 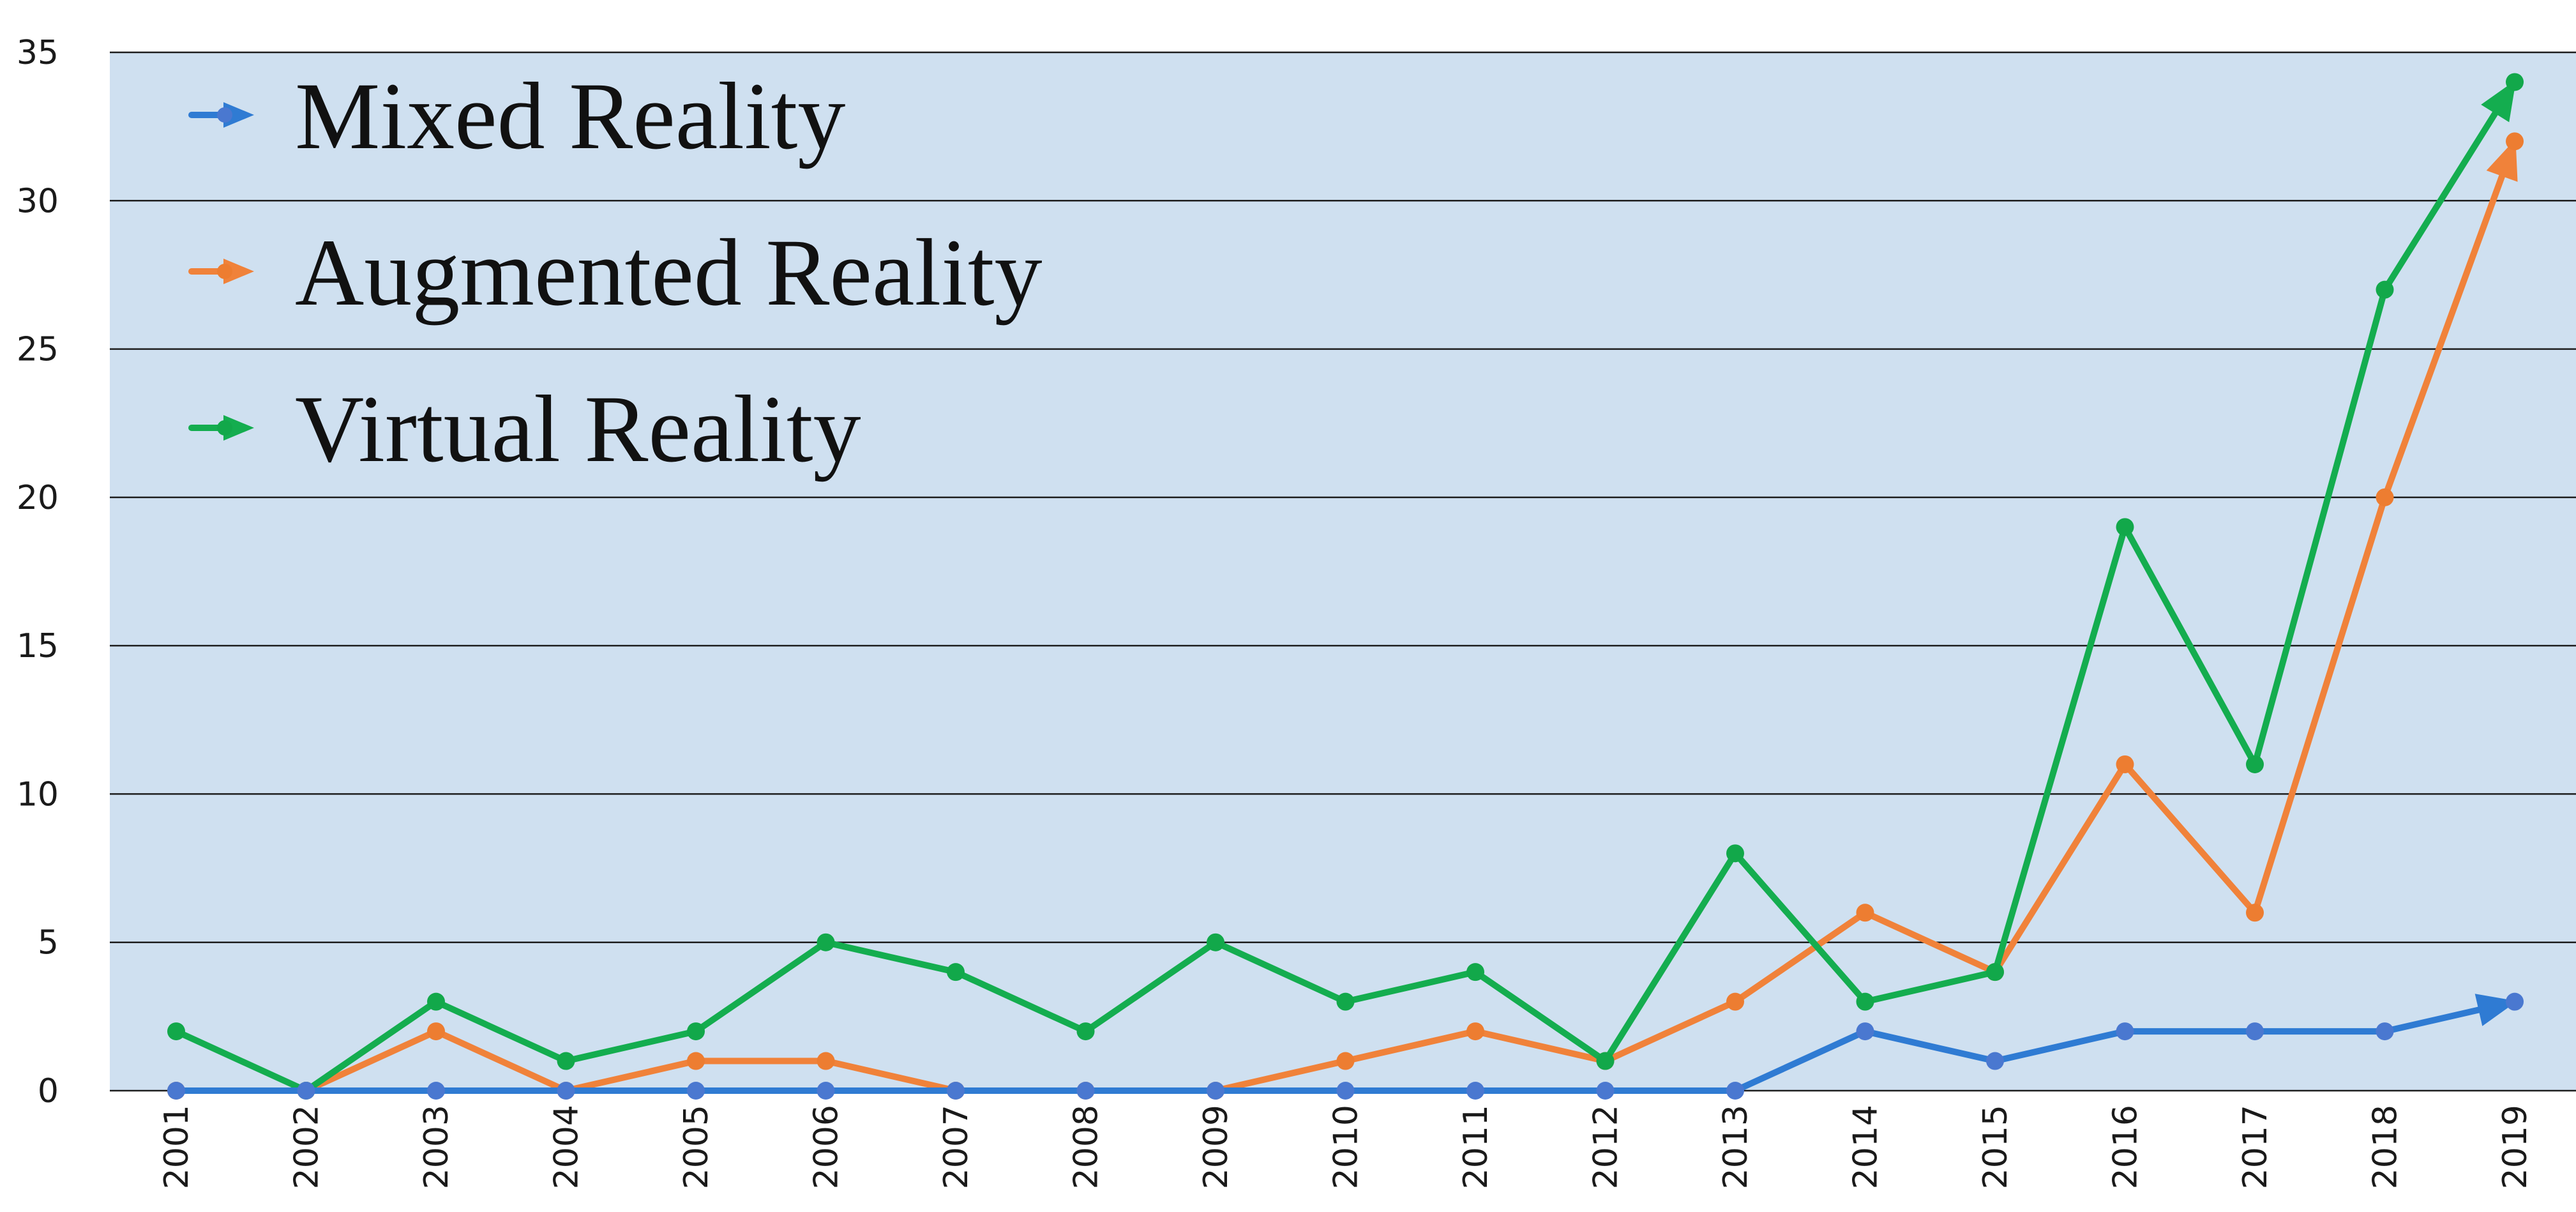 I want to click on x-tick-label: 2007, so click(x=956, y=1147).